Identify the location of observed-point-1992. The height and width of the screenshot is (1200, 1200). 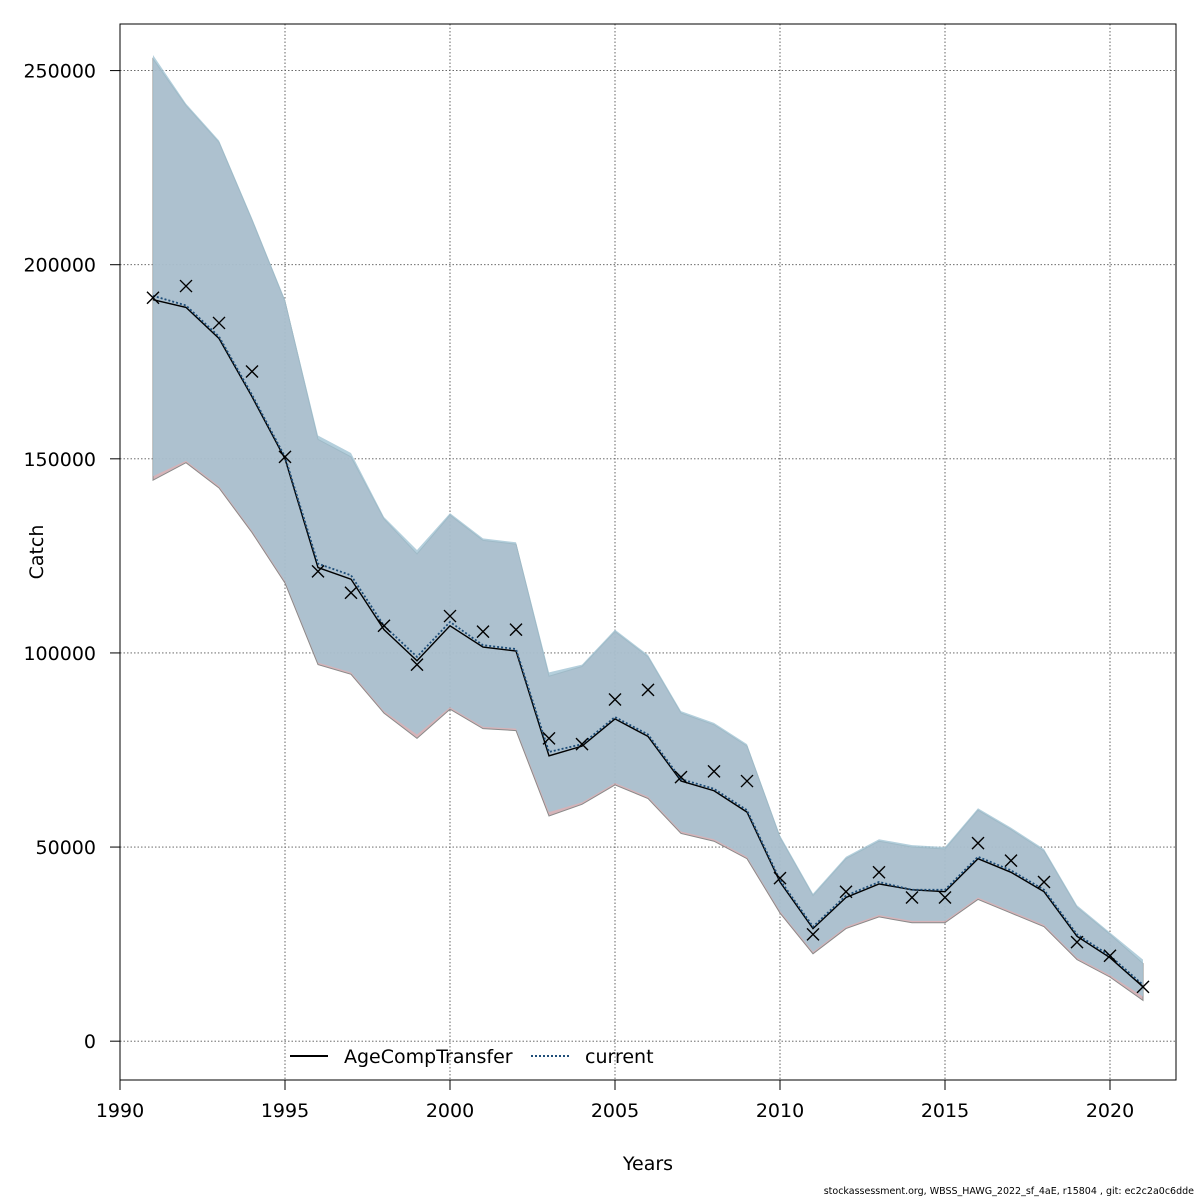
(186, 286).